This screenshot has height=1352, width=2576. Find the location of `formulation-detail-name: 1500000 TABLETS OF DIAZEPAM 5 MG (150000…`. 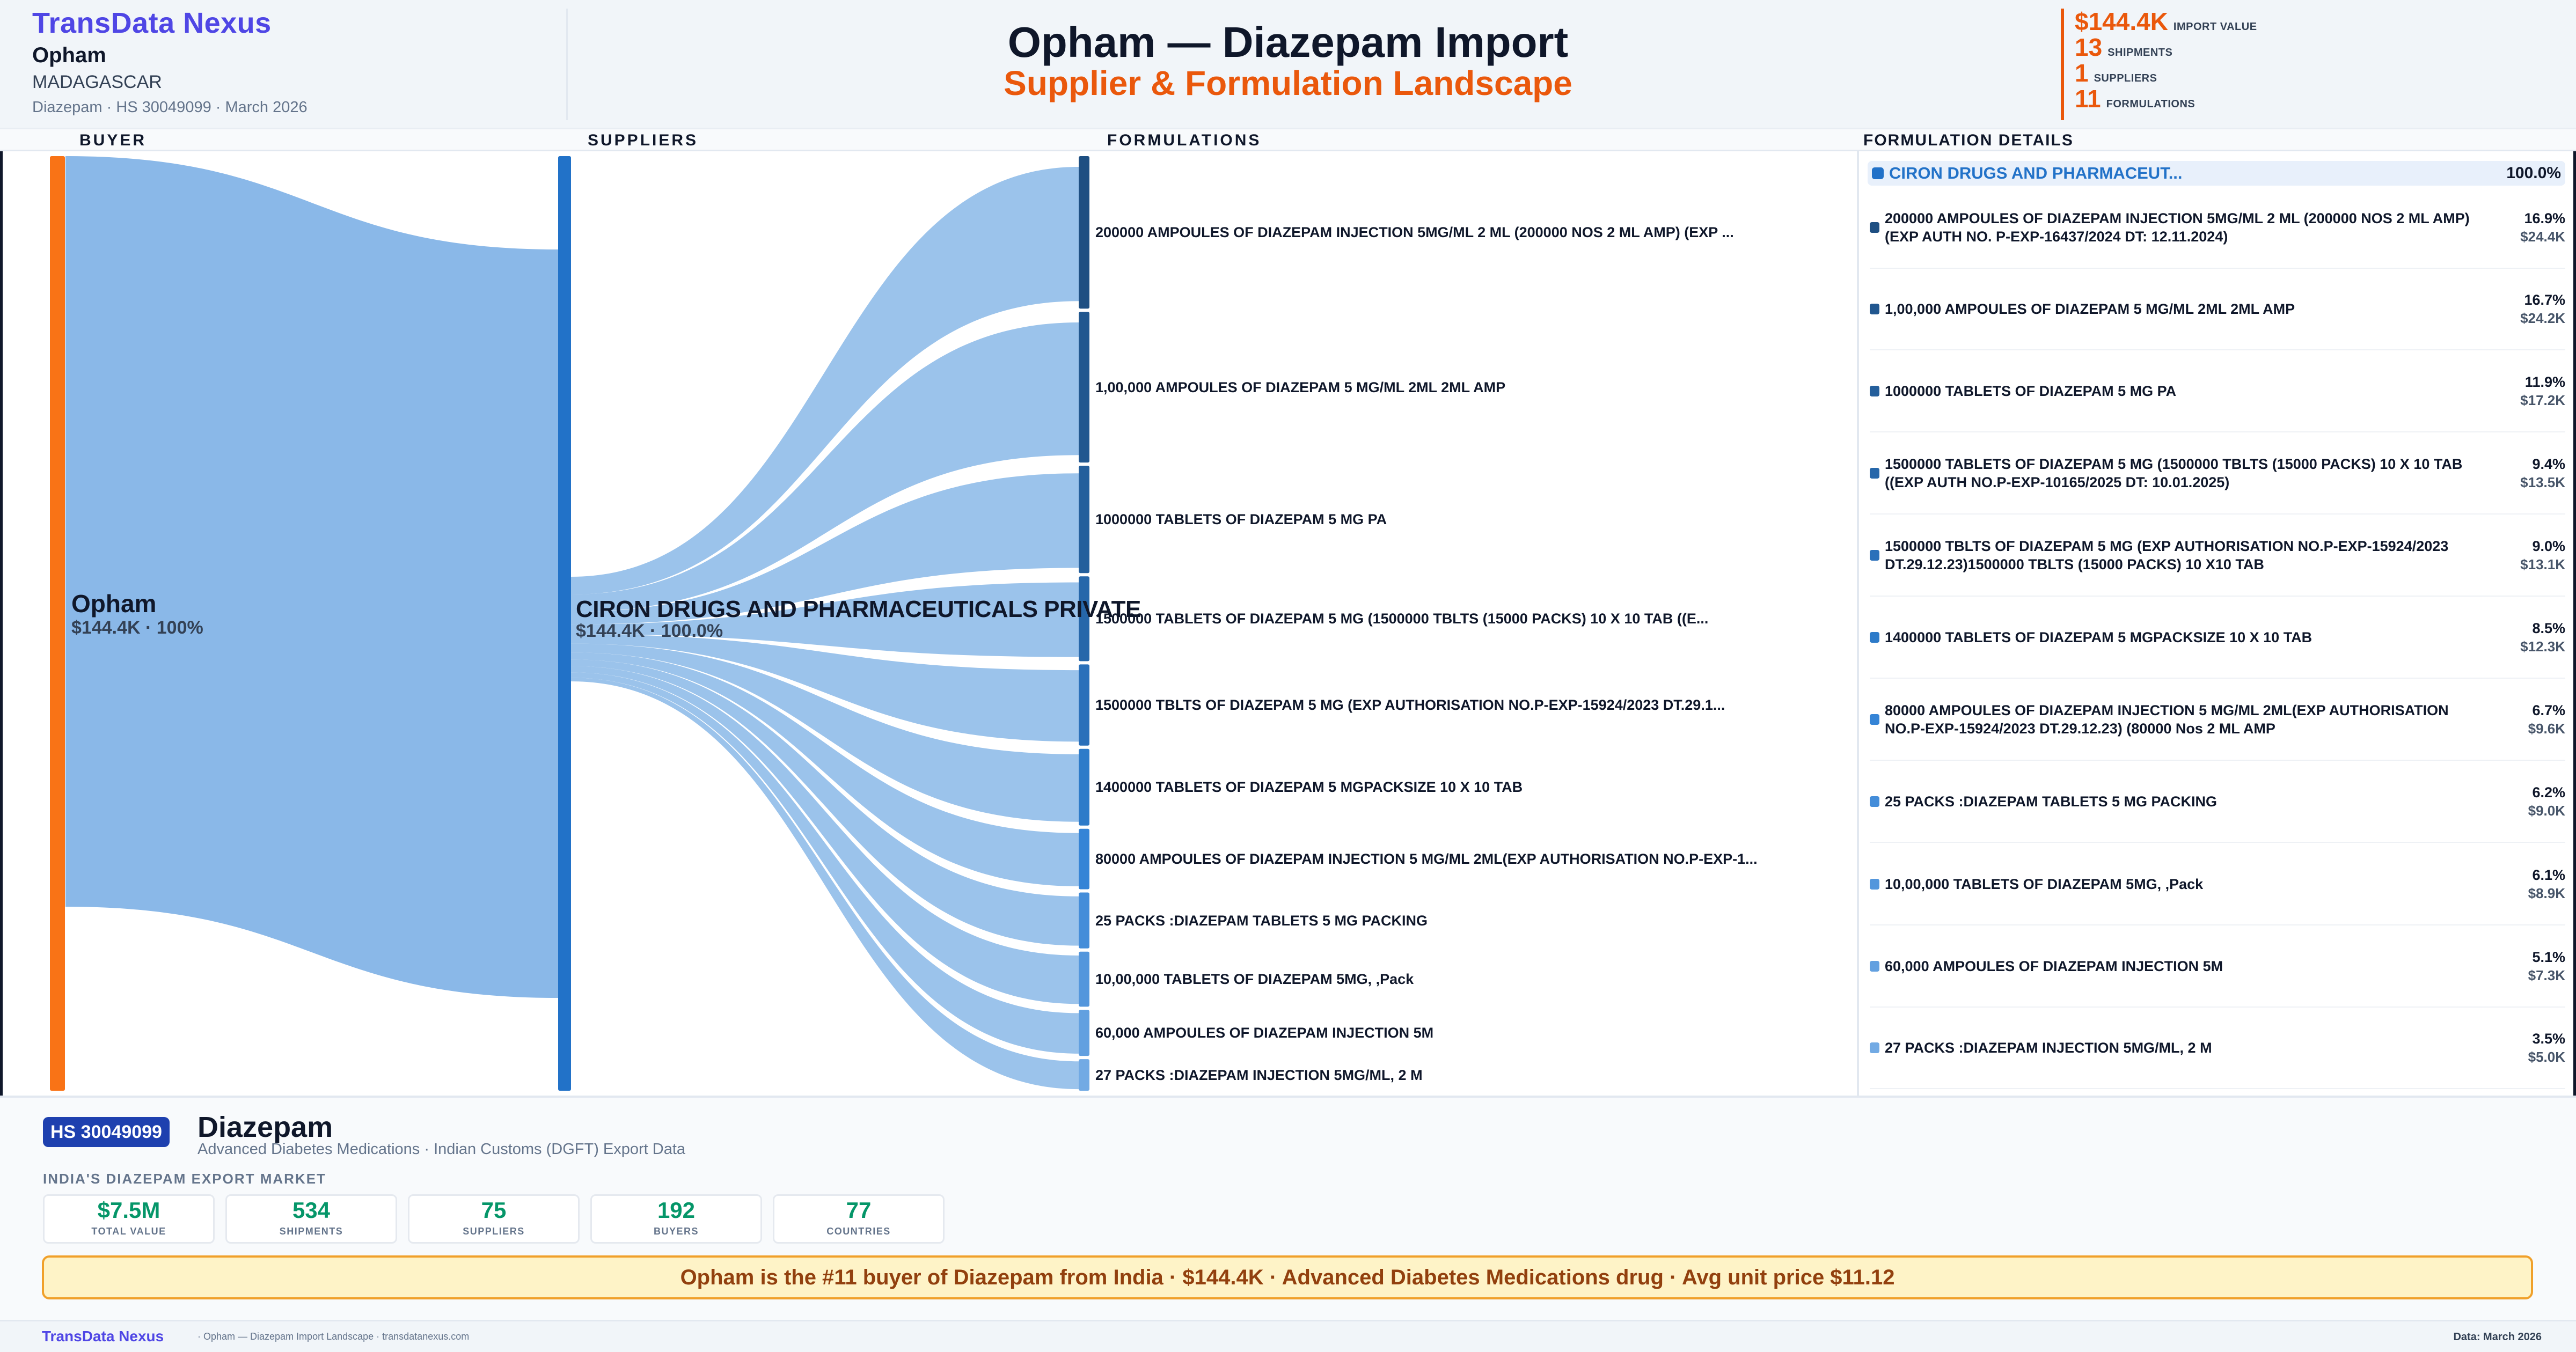

formulation-detail-name: 1500000 TABLETS OF DIAZEPAM 5 MG (150000… is located at coordinates (2174, 472).